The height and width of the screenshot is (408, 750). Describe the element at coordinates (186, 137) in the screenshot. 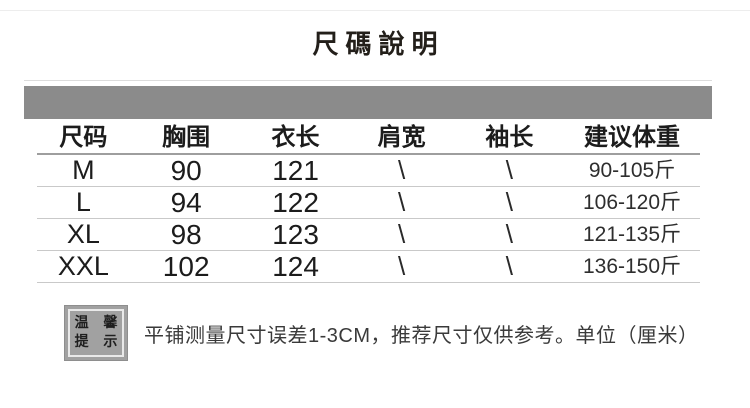

I see `header-cell-bust: 胸围` at that location.